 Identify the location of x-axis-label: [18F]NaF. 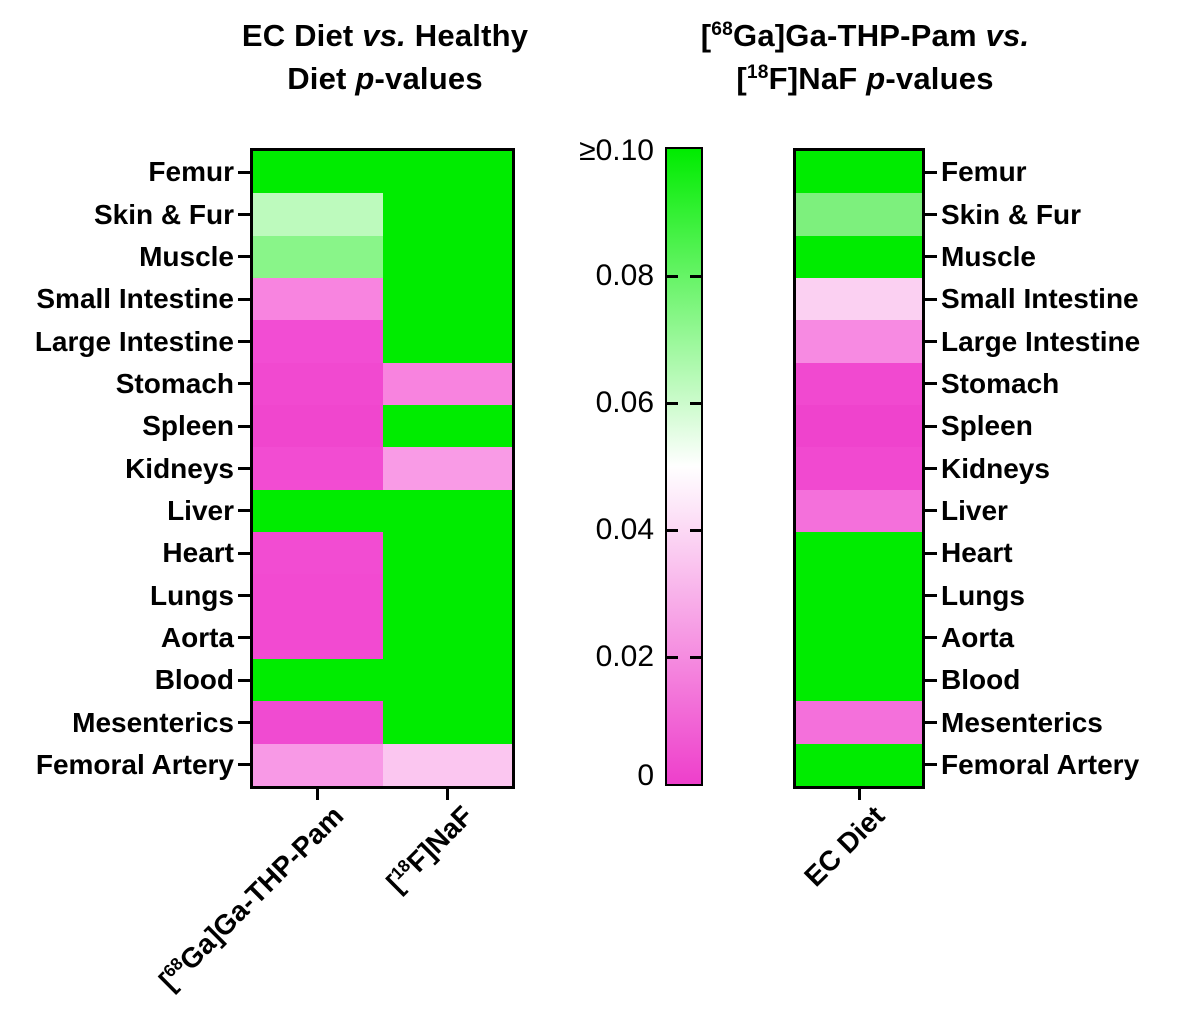
(430, 849).